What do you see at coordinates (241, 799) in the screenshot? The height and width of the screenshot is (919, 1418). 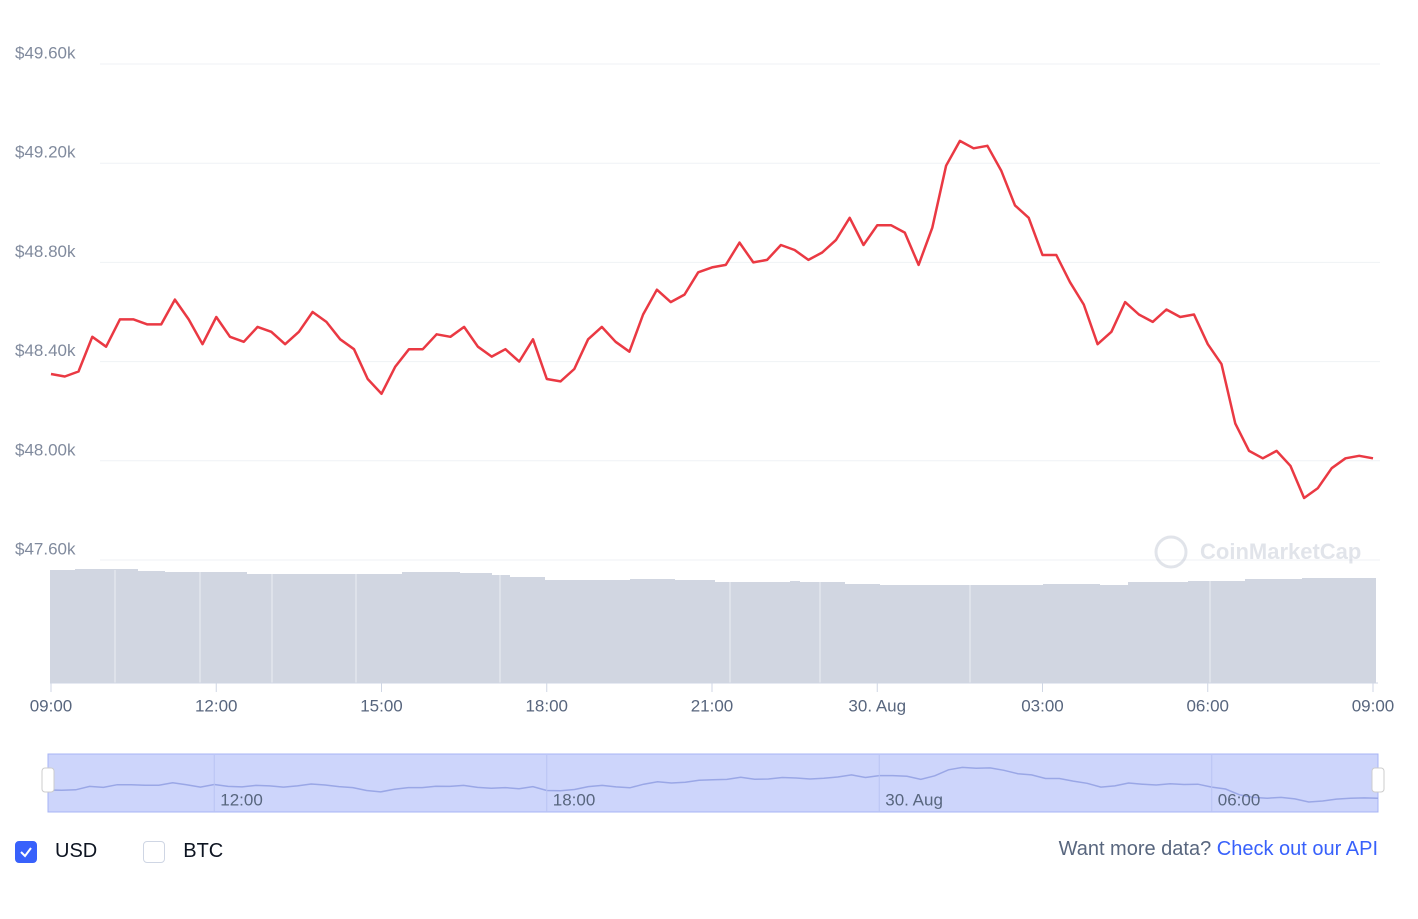 I see `navigator-label: 12:00` at bounding box center [241, 799].